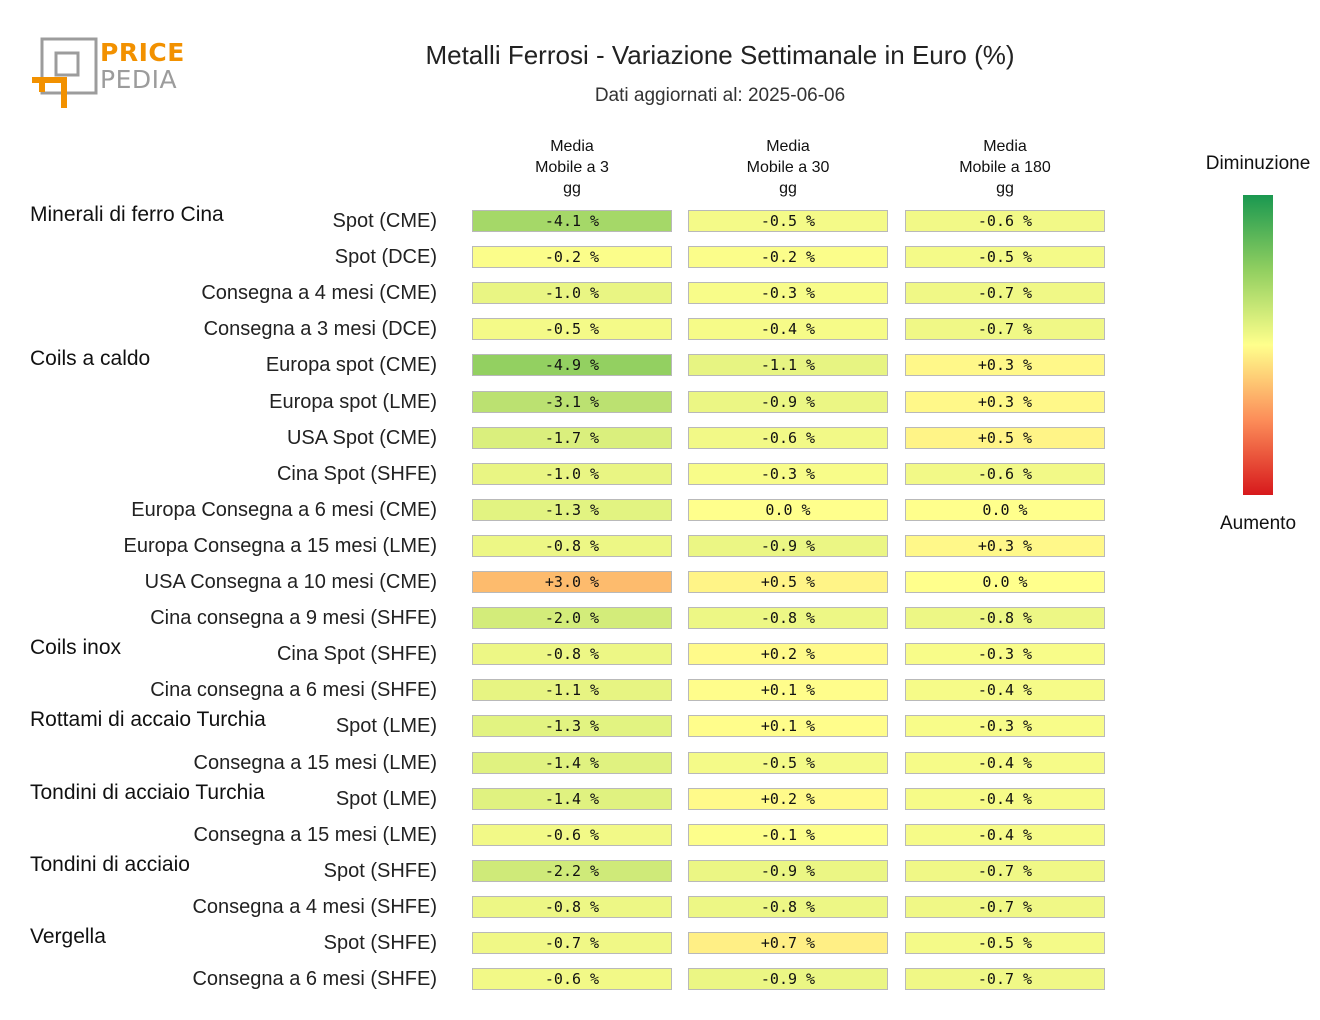  I want to click on group-label: Coils inox, so click(76, 648).